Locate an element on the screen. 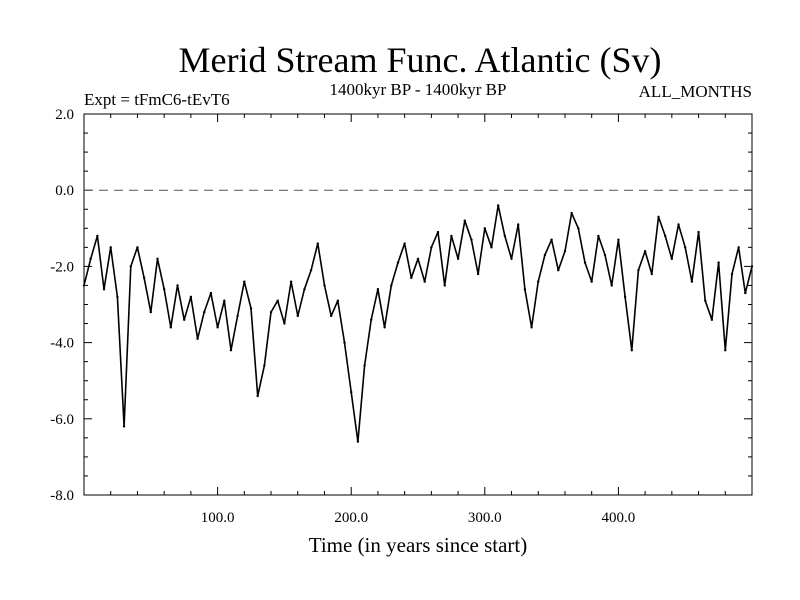 The width and height of the screenshot is (800, 600). time-range-label: 1400kyr BP - 1400kyr BP is located at coordinates (418, 89).